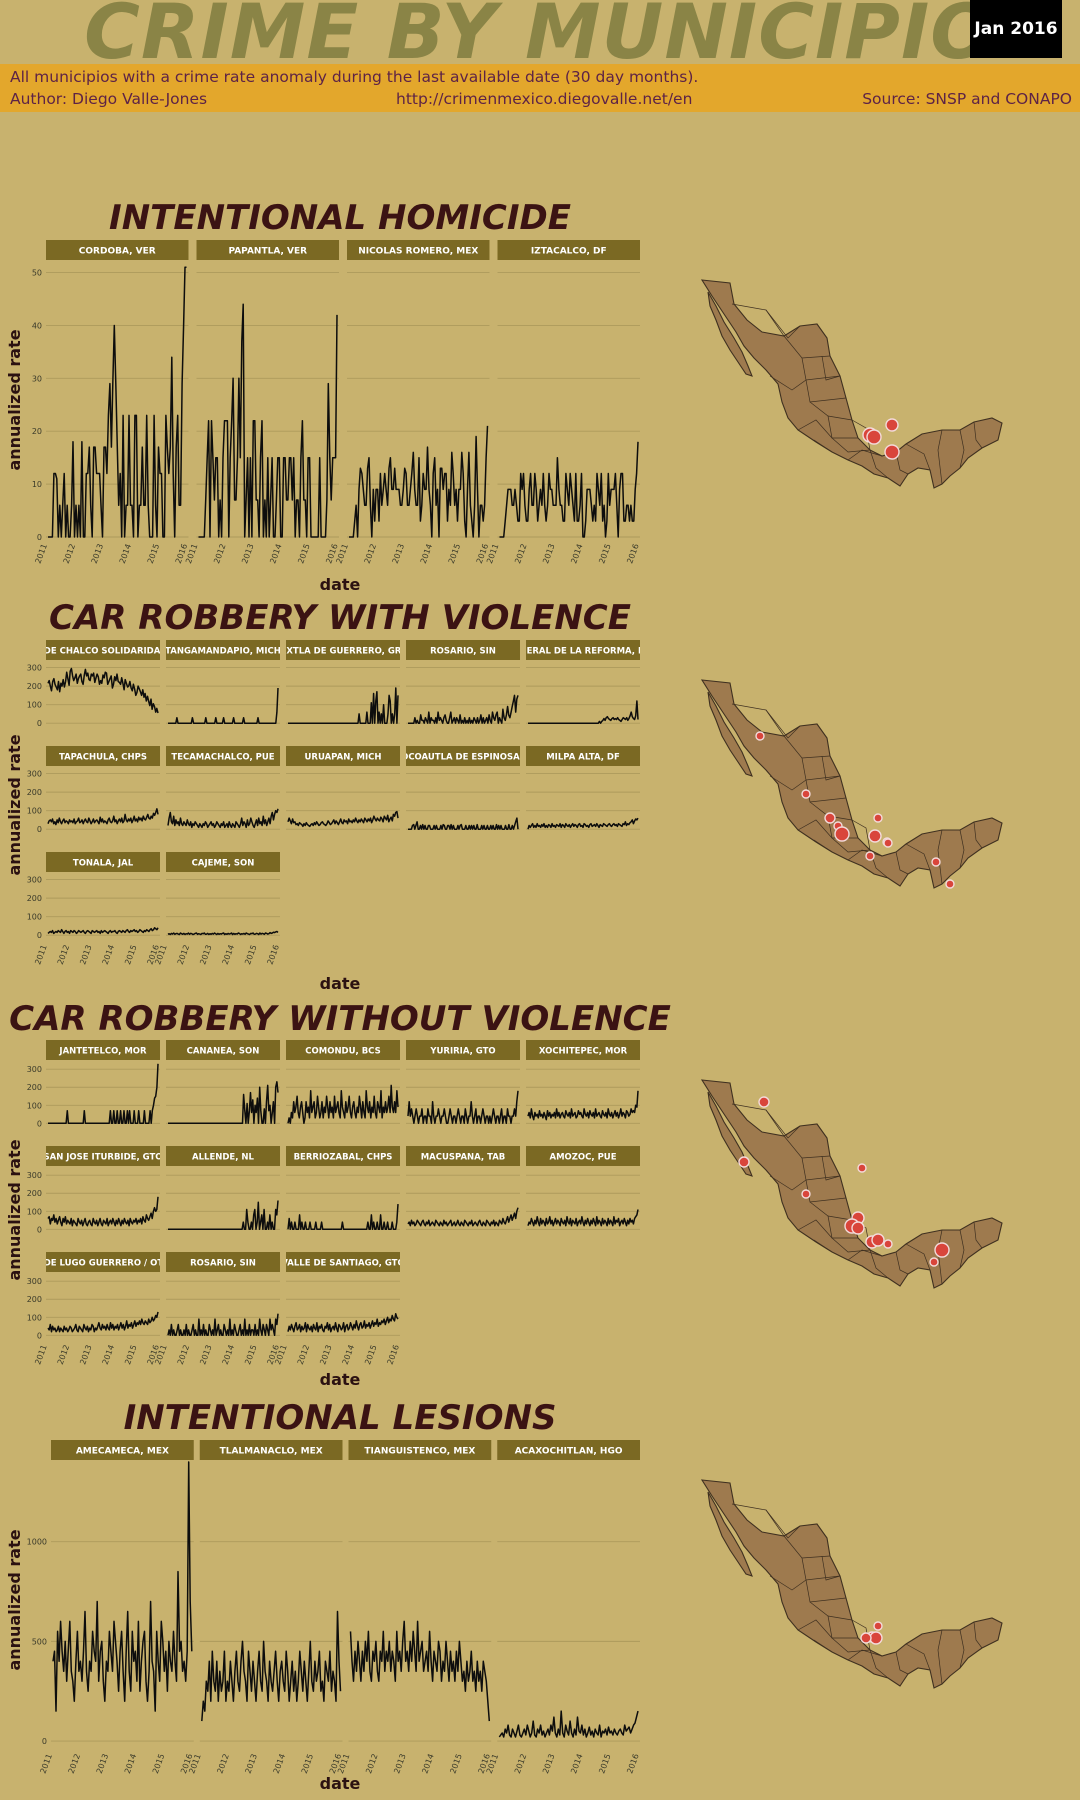 The image size is (1080, 1800). Describe the element at coordinates (343, 788) in the screenshot. I see `panel-uruapan-mich: URUAPAN, MICH` at that location.